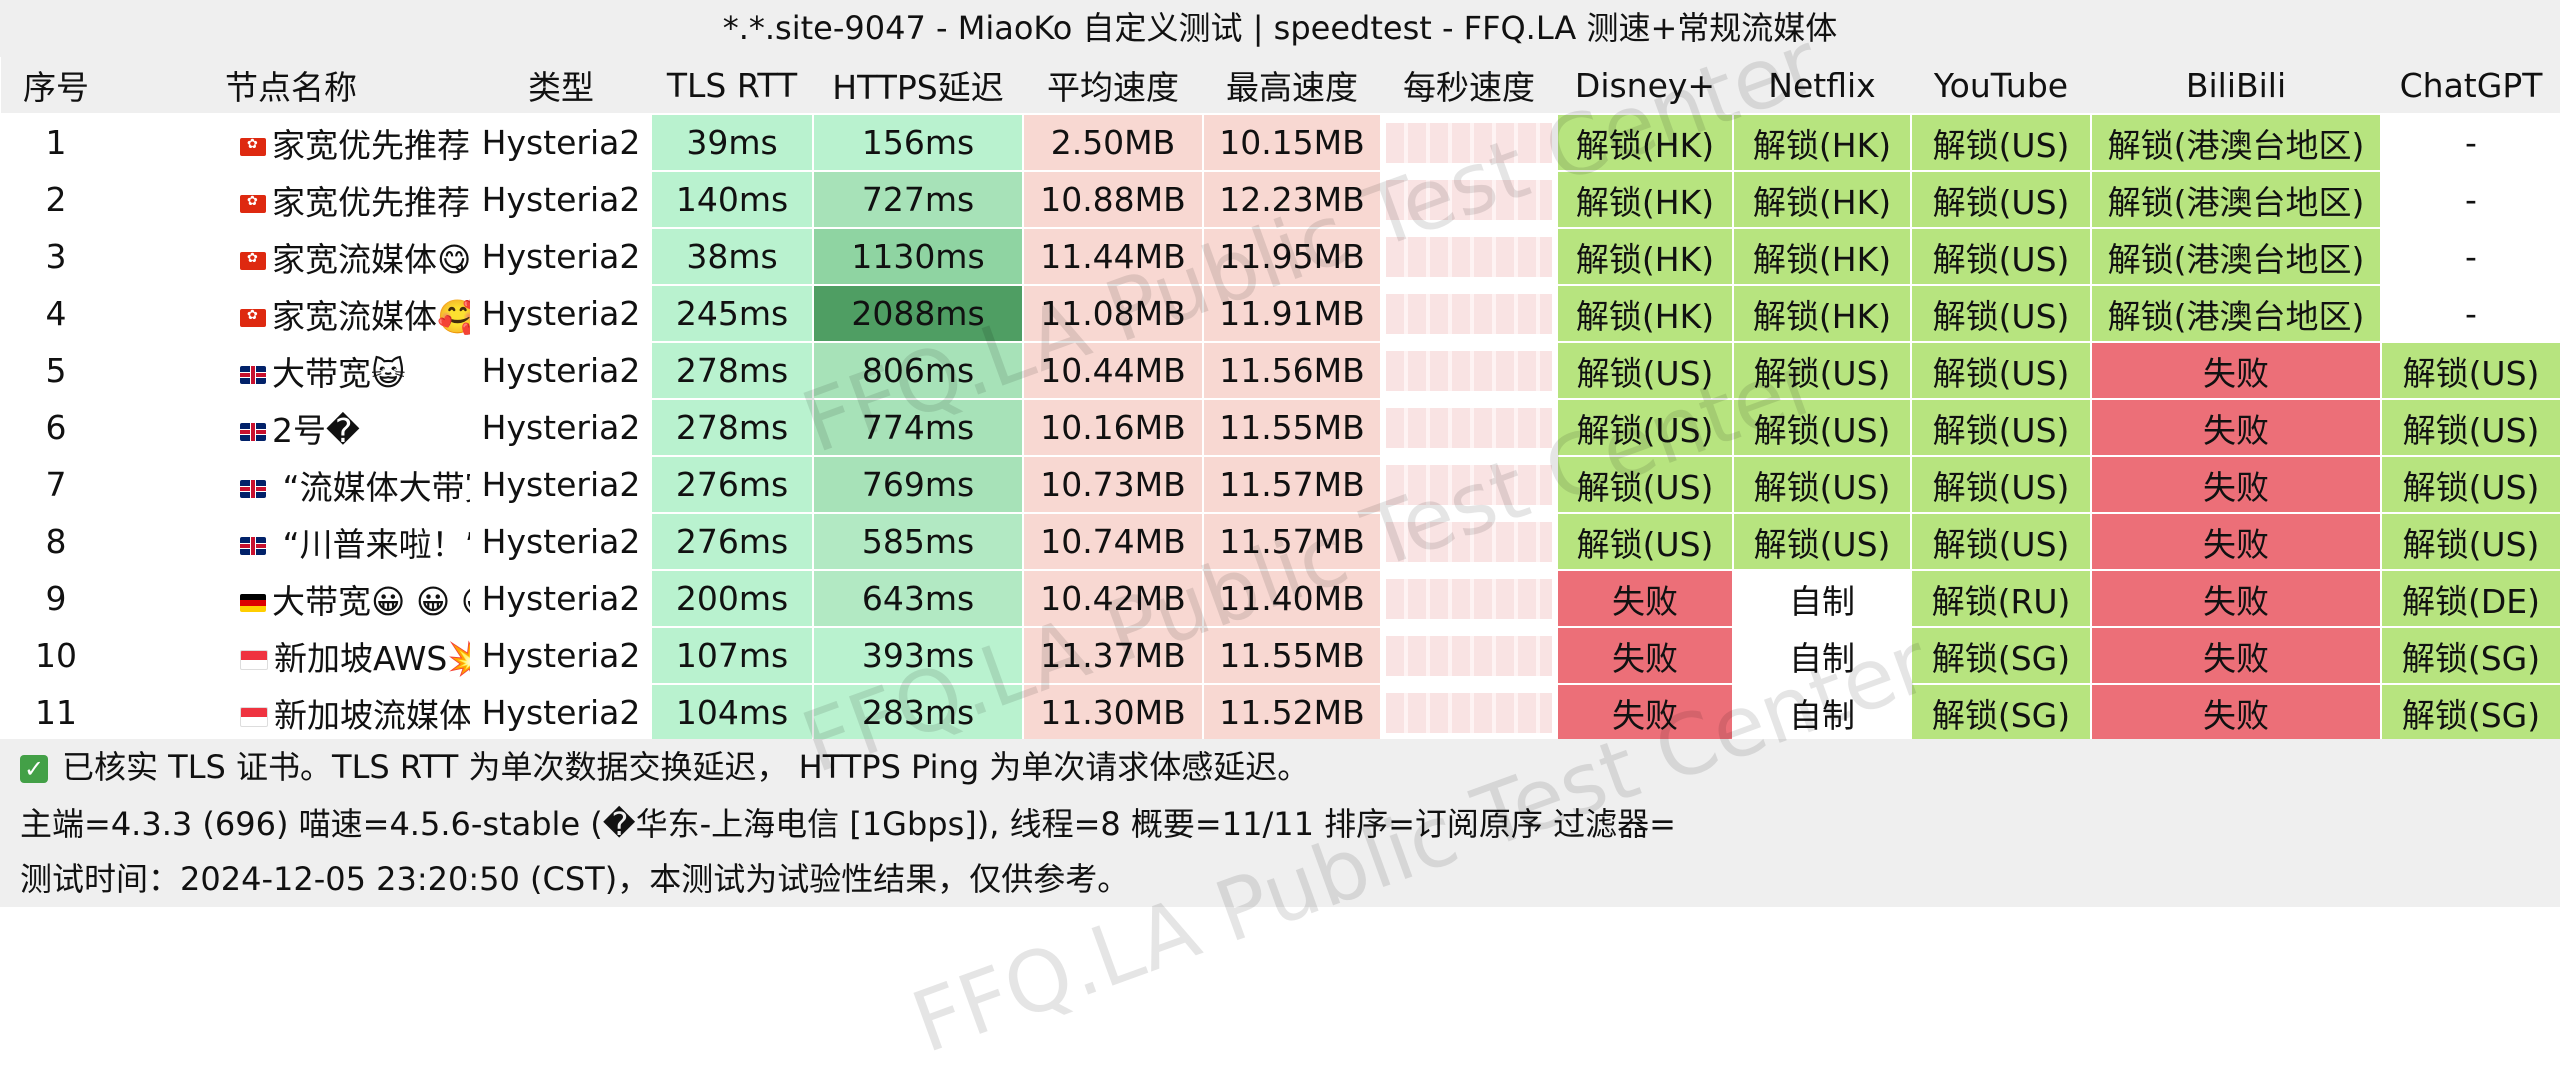 This screenshot has width=2560, height=1072. What do you see at coordinates (732, 370) in the screenshot?
I see `cell-tls-rtt: 278ms` at bounding box center [732, 370].